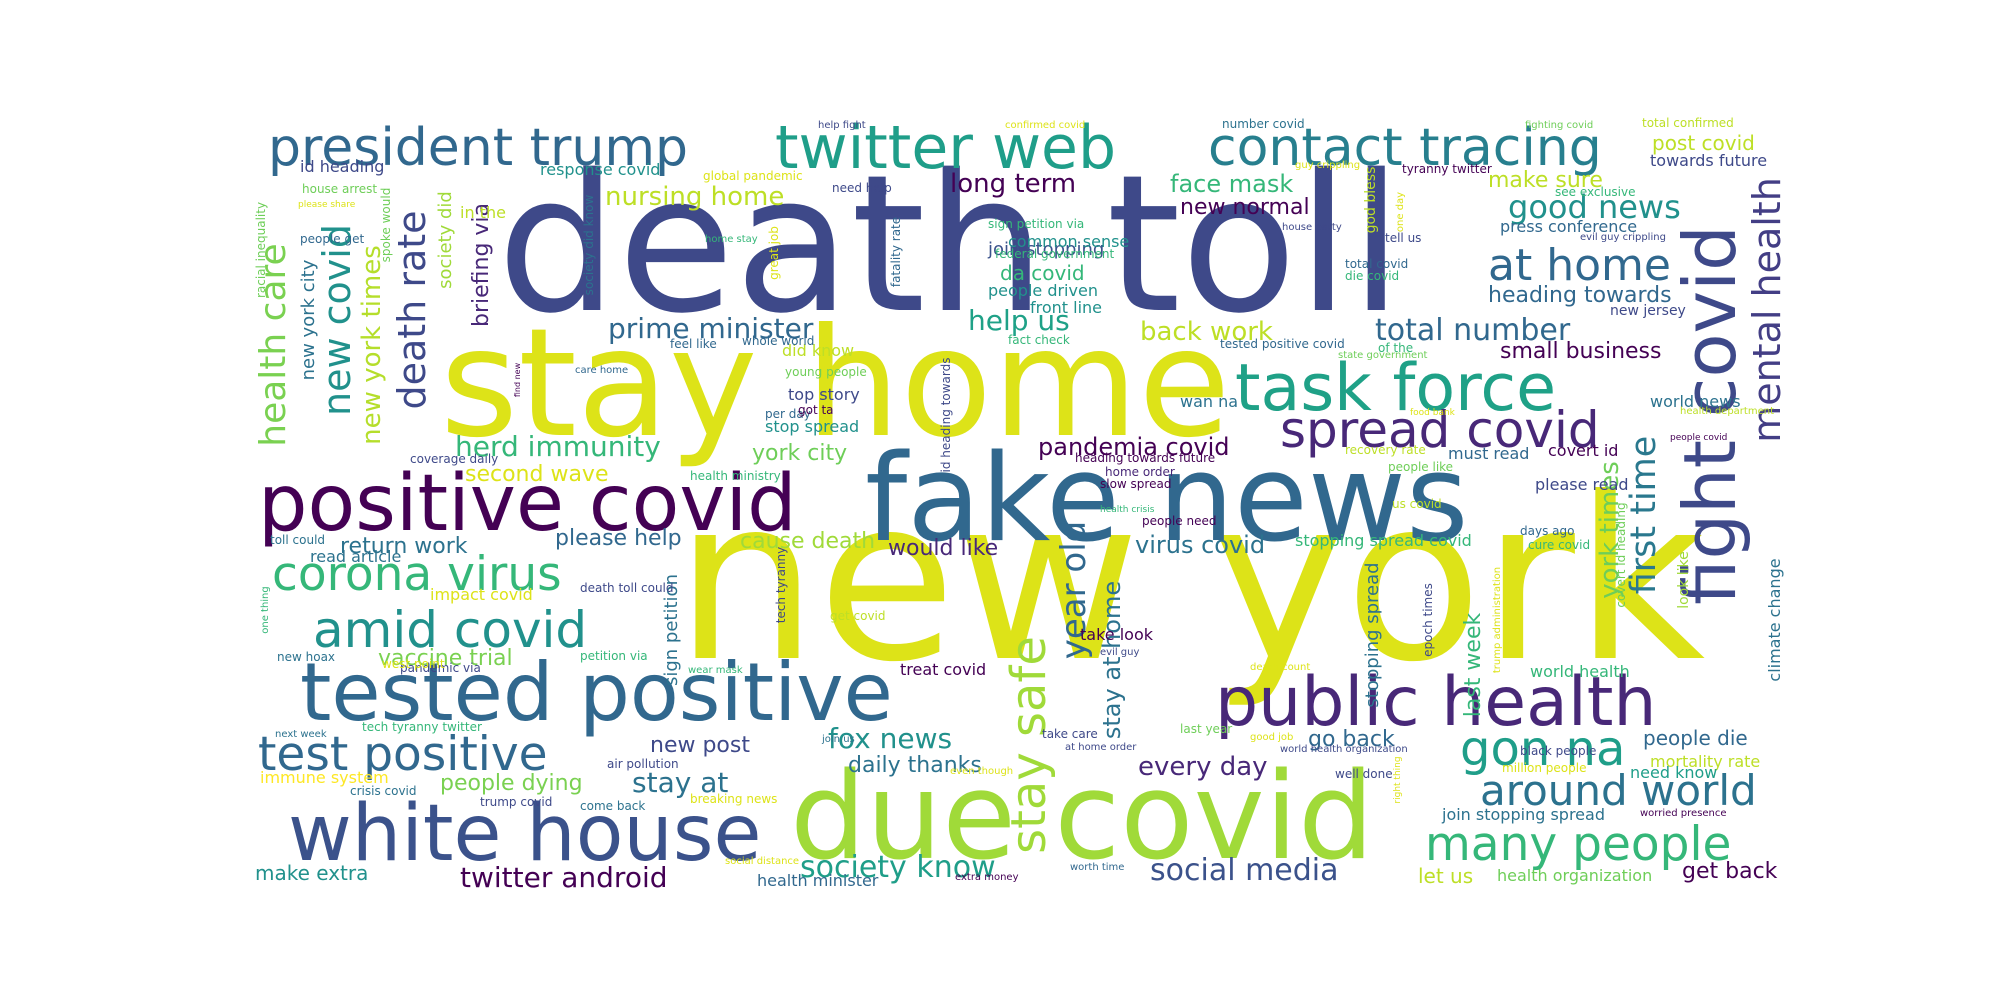  I want to click on cloud-word: spread covid, so click(1440, 430).